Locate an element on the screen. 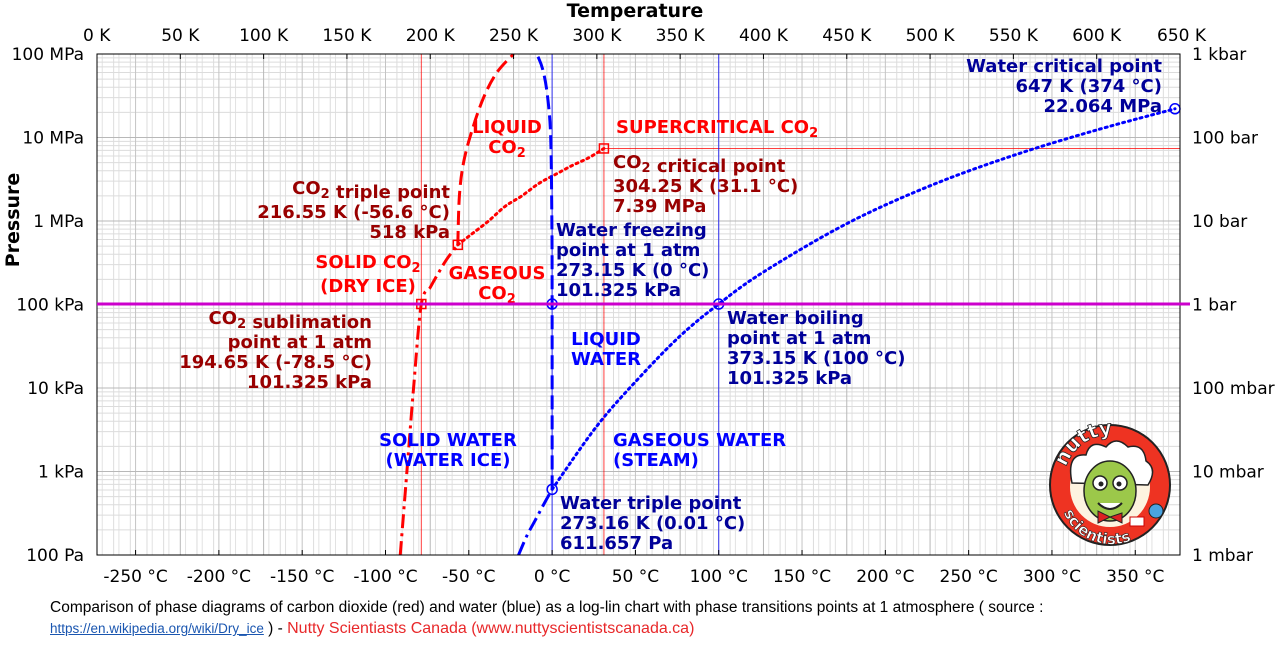  top-tick-label: 200 K is located at coordinates (431, 36).